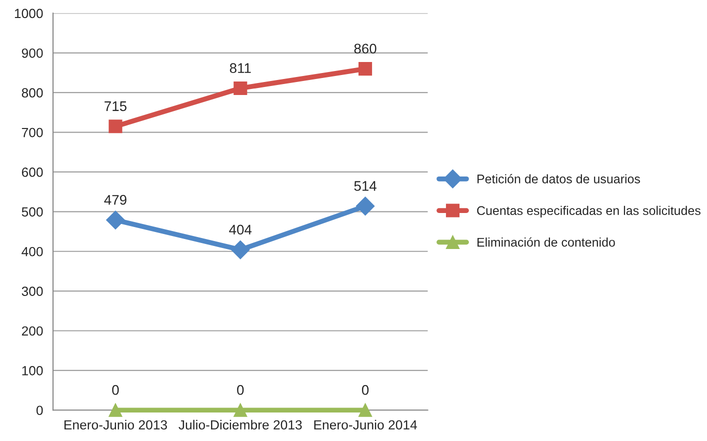 This screenshot has height=441, width=707. What do you see at coordinates (32, 212) in the screenshot?
I see `y-tick-label: 500` at bounding box center [32, 212].